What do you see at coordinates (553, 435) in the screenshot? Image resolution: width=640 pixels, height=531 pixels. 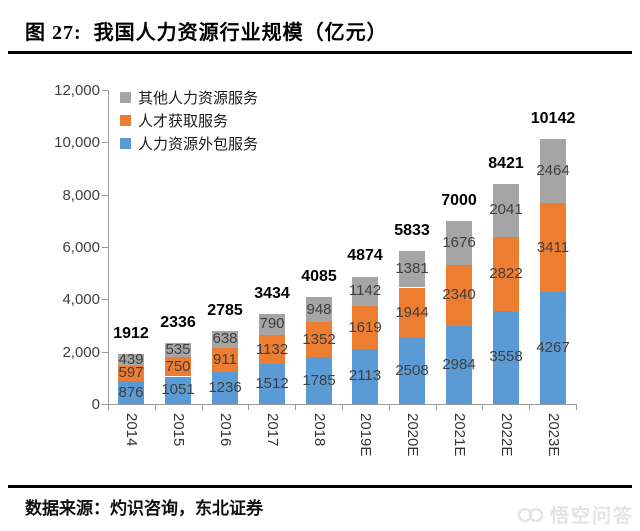 I see `x-axis-category-label: 2023E` at bounding box center [553, 435].